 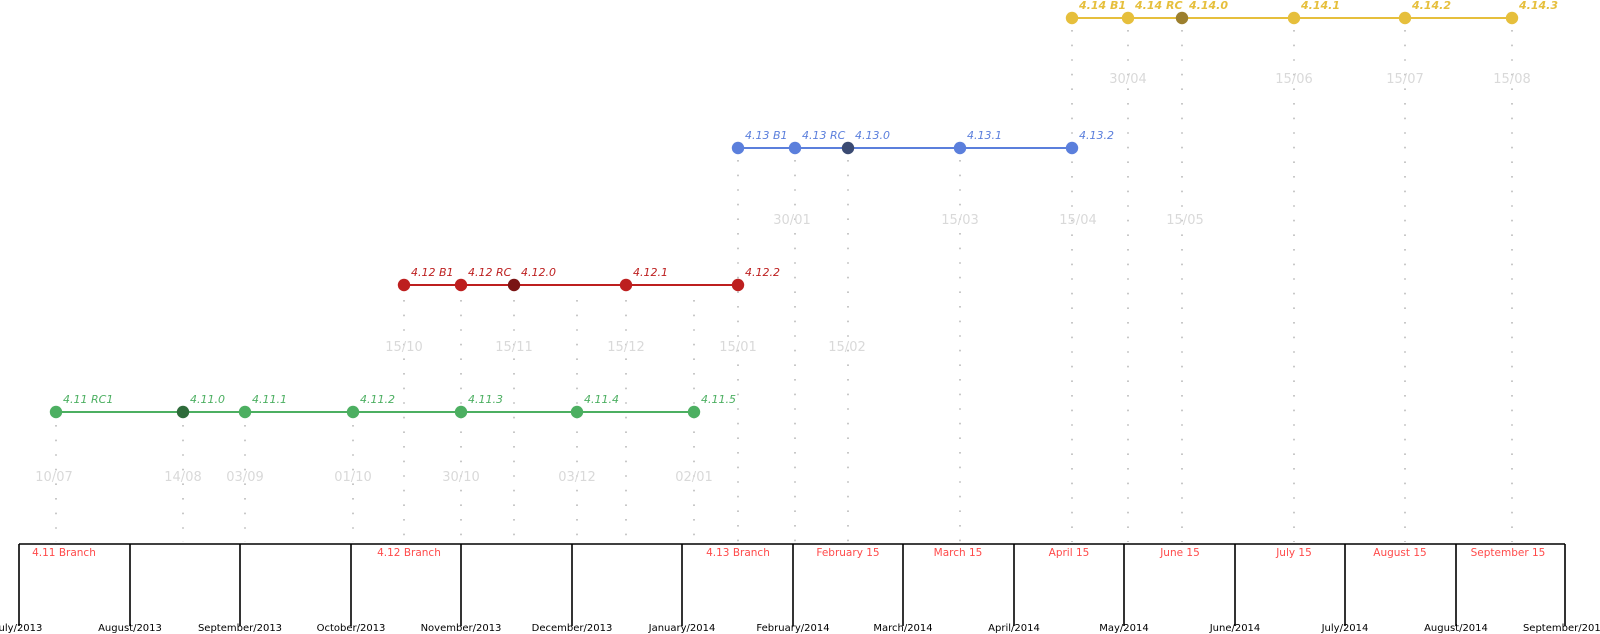 What do you see at coordinates (1431, 6) in the screenshot?
I see `release-label: 4.14.2` at bounding box center [1431, 6].